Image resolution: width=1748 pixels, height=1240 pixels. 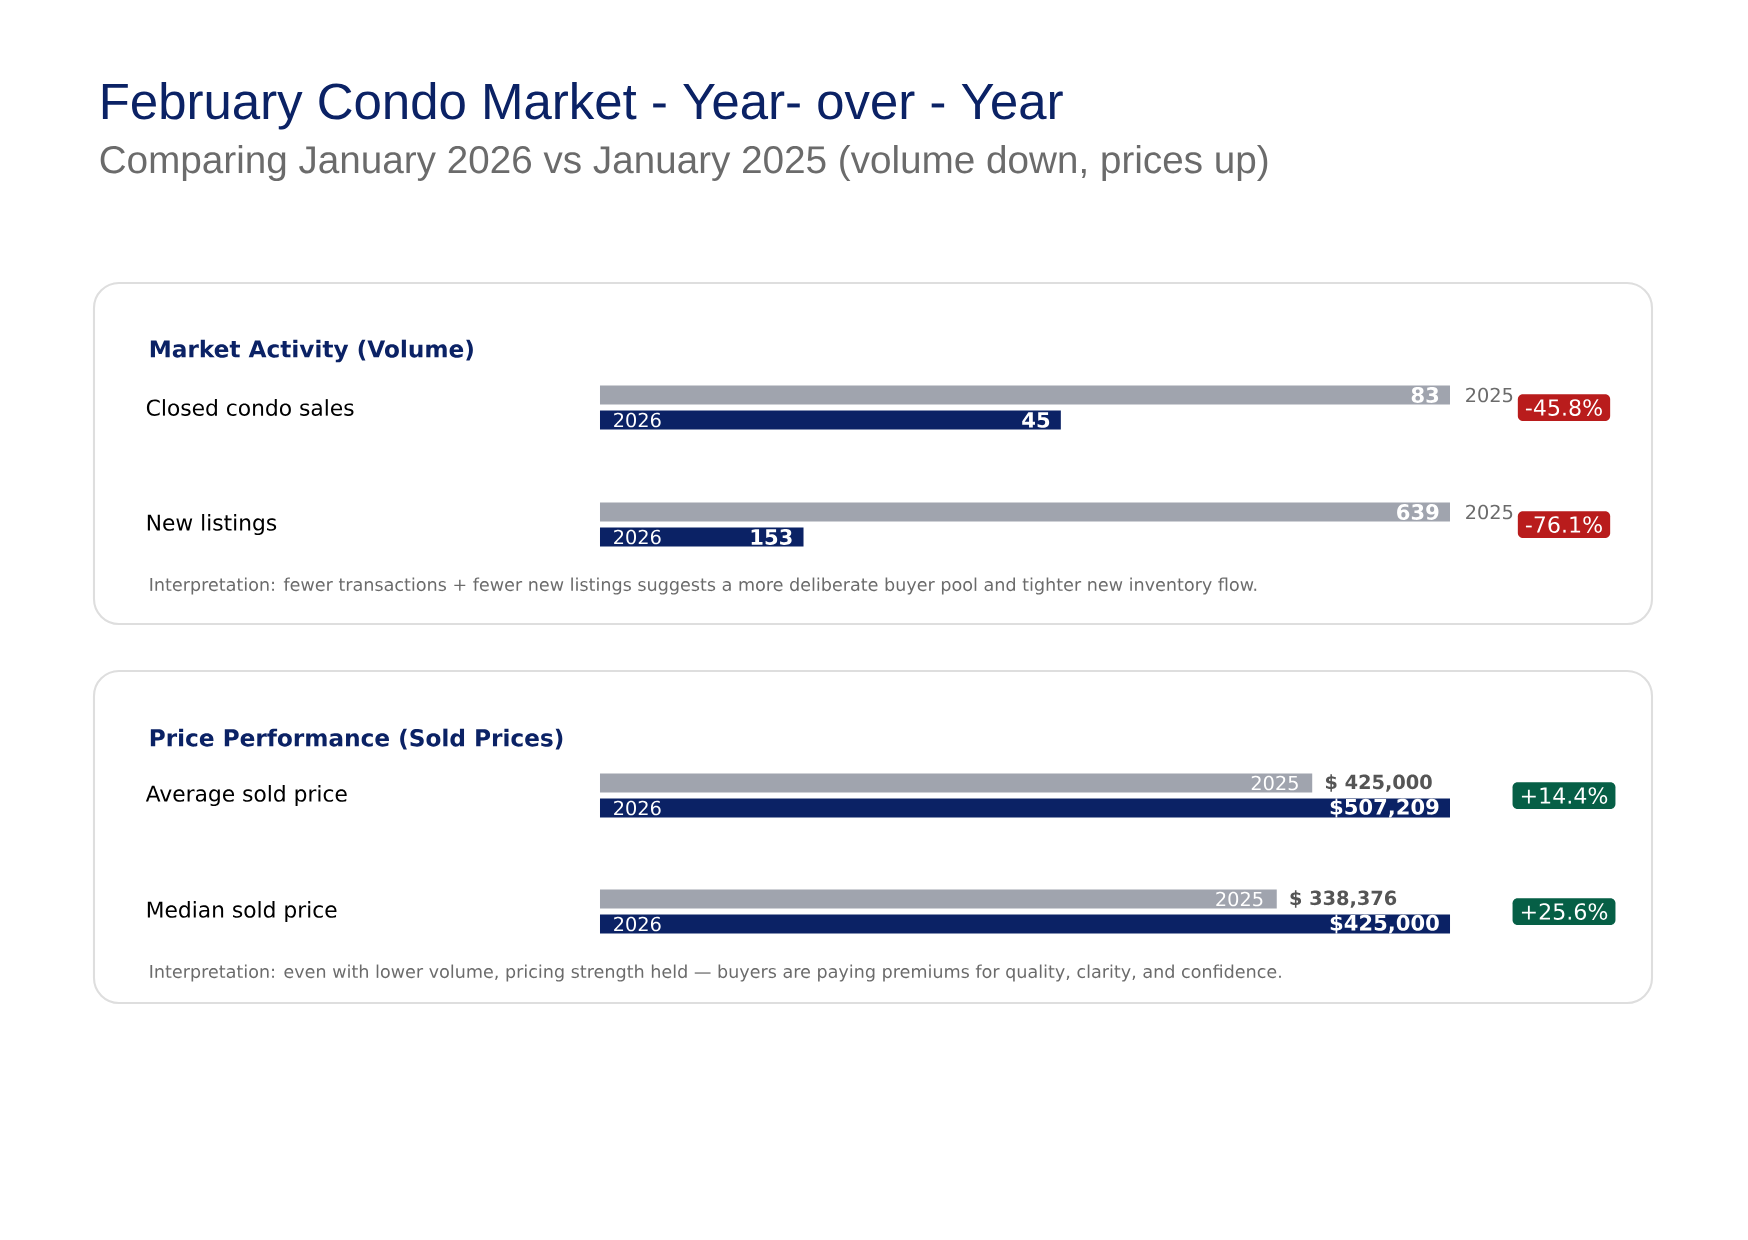 I want to click on data-label: 153, so click(x=771, y=537).